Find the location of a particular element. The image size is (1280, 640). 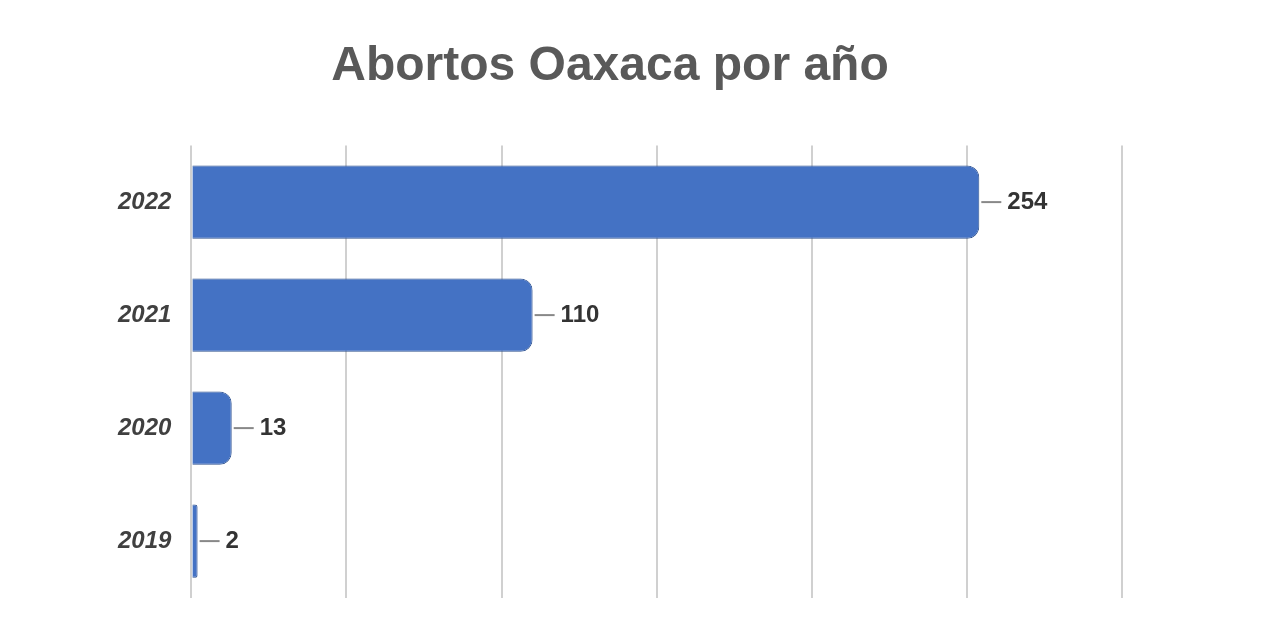

chart-title: Abortos Oaxaca por año is located at coordinates (610, 64).